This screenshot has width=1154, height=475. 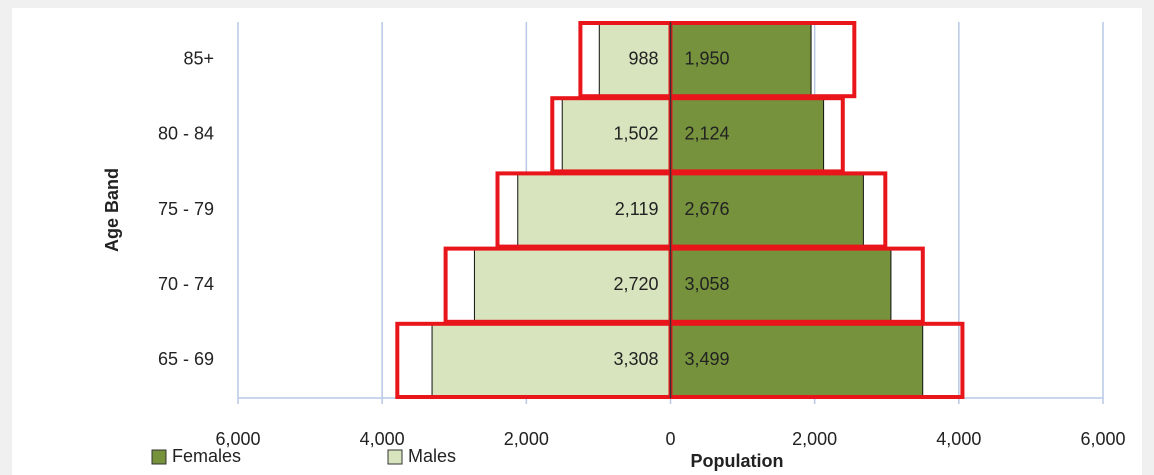 I want to click on y-tick-label: 70 - 74, so click(x=186, y=284).